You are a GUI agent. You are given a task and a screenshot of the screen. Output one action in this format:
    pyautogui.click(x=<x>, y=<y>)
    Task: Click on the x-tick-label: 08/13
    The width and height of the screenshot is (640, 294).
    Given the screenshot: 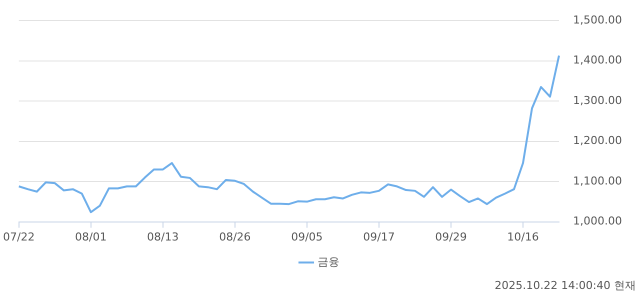 What is the action you would take?
    pyautogui.click(x=163, y=237)
    